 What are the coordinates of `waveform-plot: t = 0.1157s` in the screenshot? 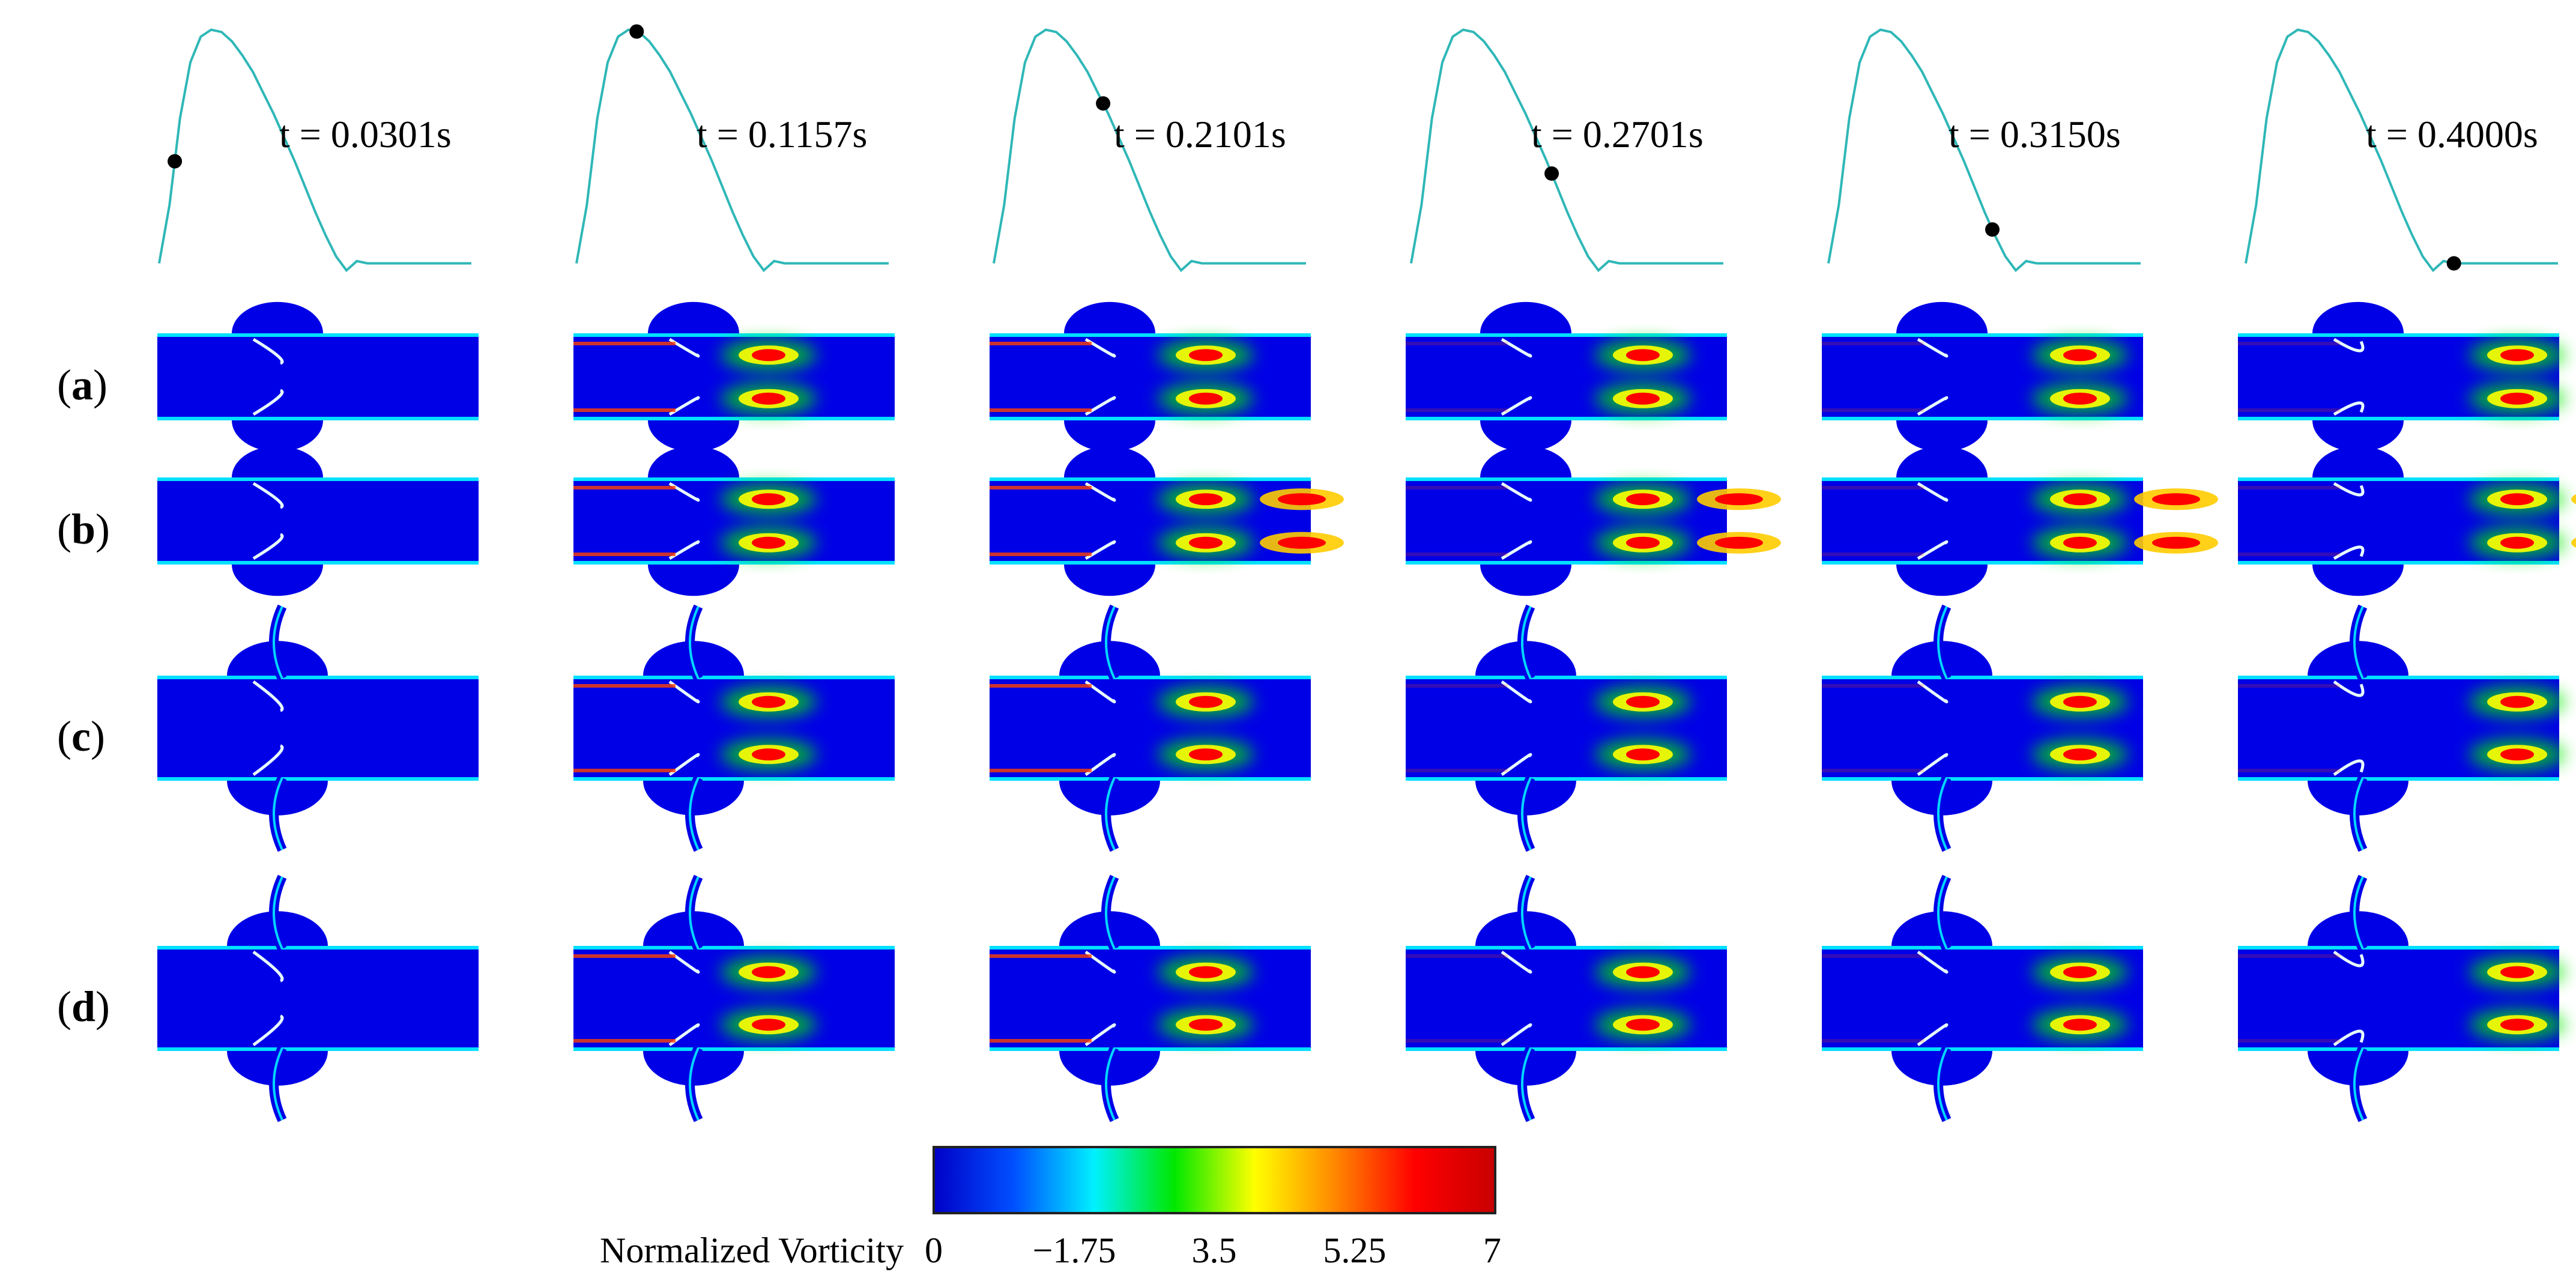 It's located at (732, 148).